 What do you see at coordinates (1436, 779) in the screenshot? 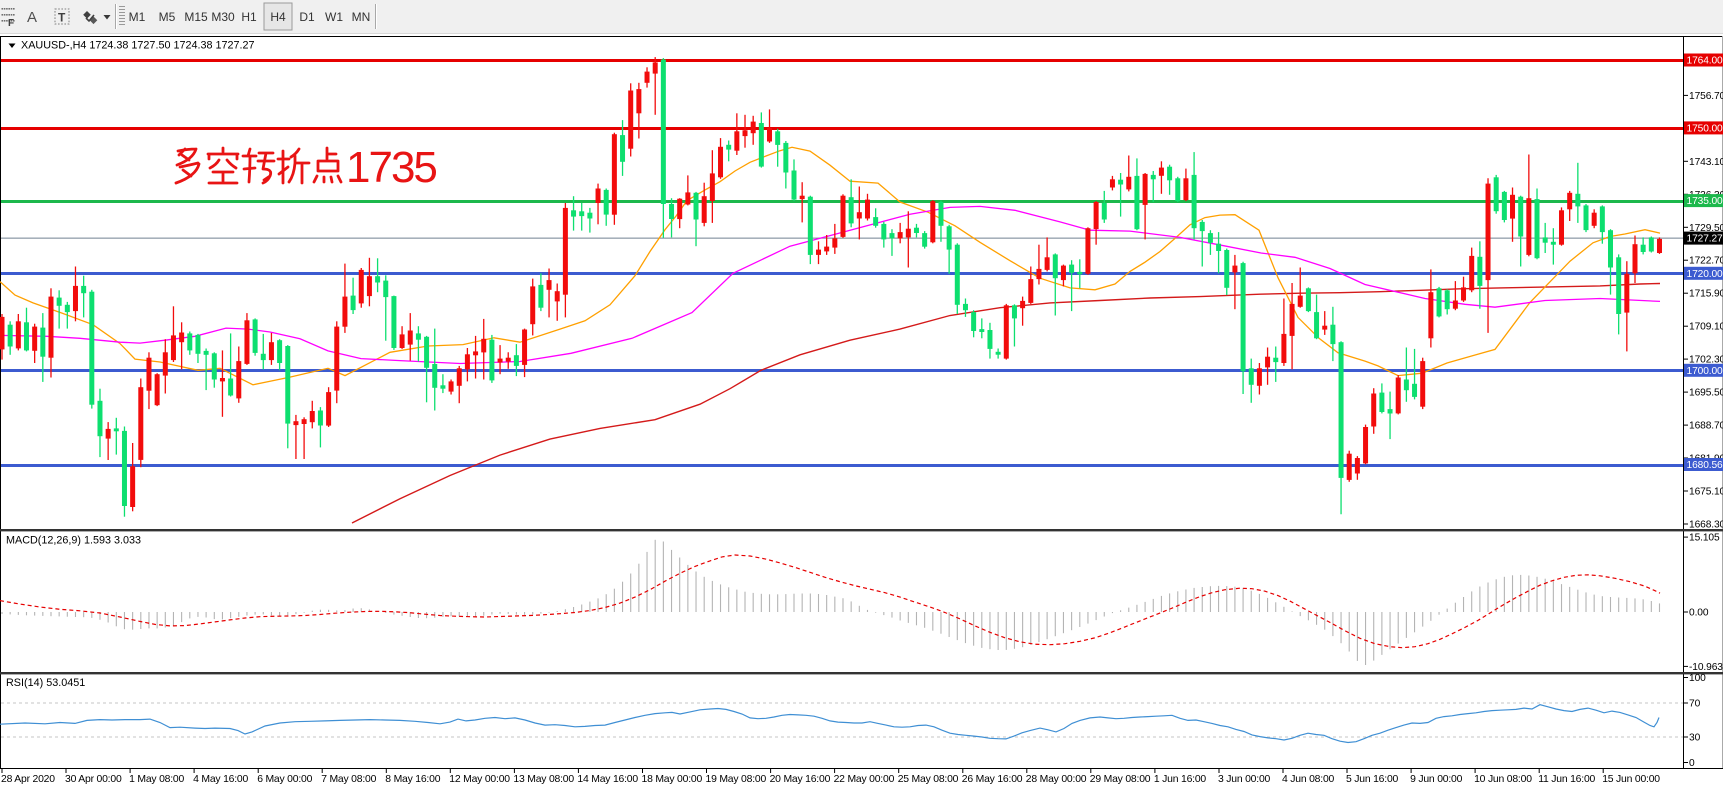
I see `svg-text: 9 Jun 00:00` at bounding box center [1436, 779].